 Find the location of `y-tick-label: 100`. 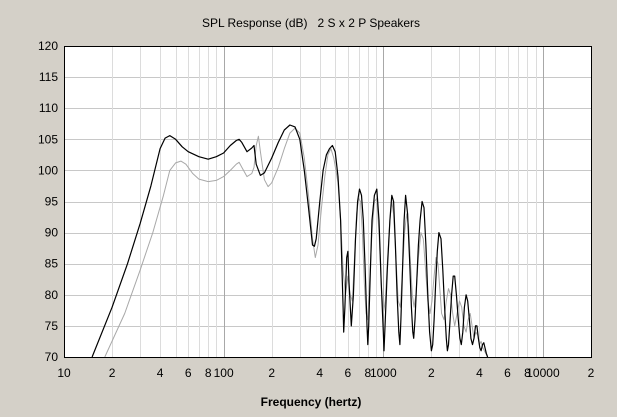

y-tick-label: 100 is located at coordinates (48, 170).